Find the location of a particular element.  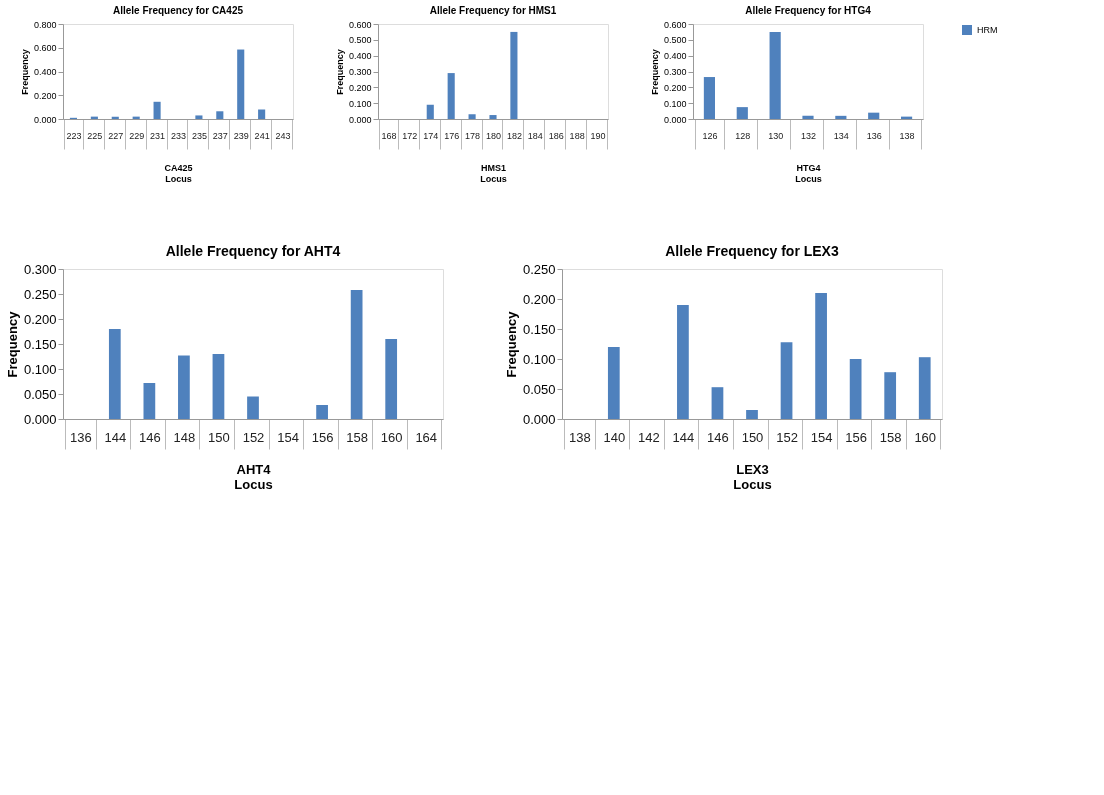

x-tick-label: 134 is located at coordinates (841, 135).